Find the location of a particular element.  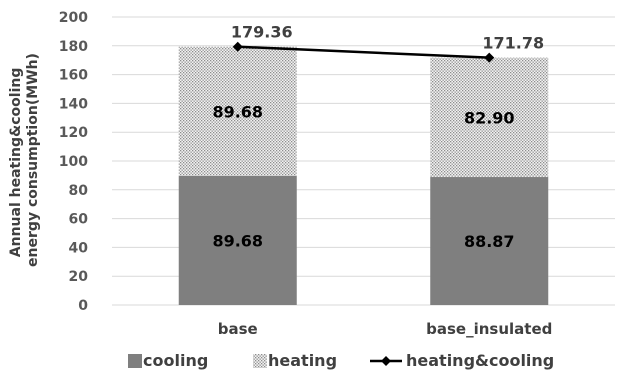

bar-label-cooling: 89.68 is located at coordinates (237, 240).